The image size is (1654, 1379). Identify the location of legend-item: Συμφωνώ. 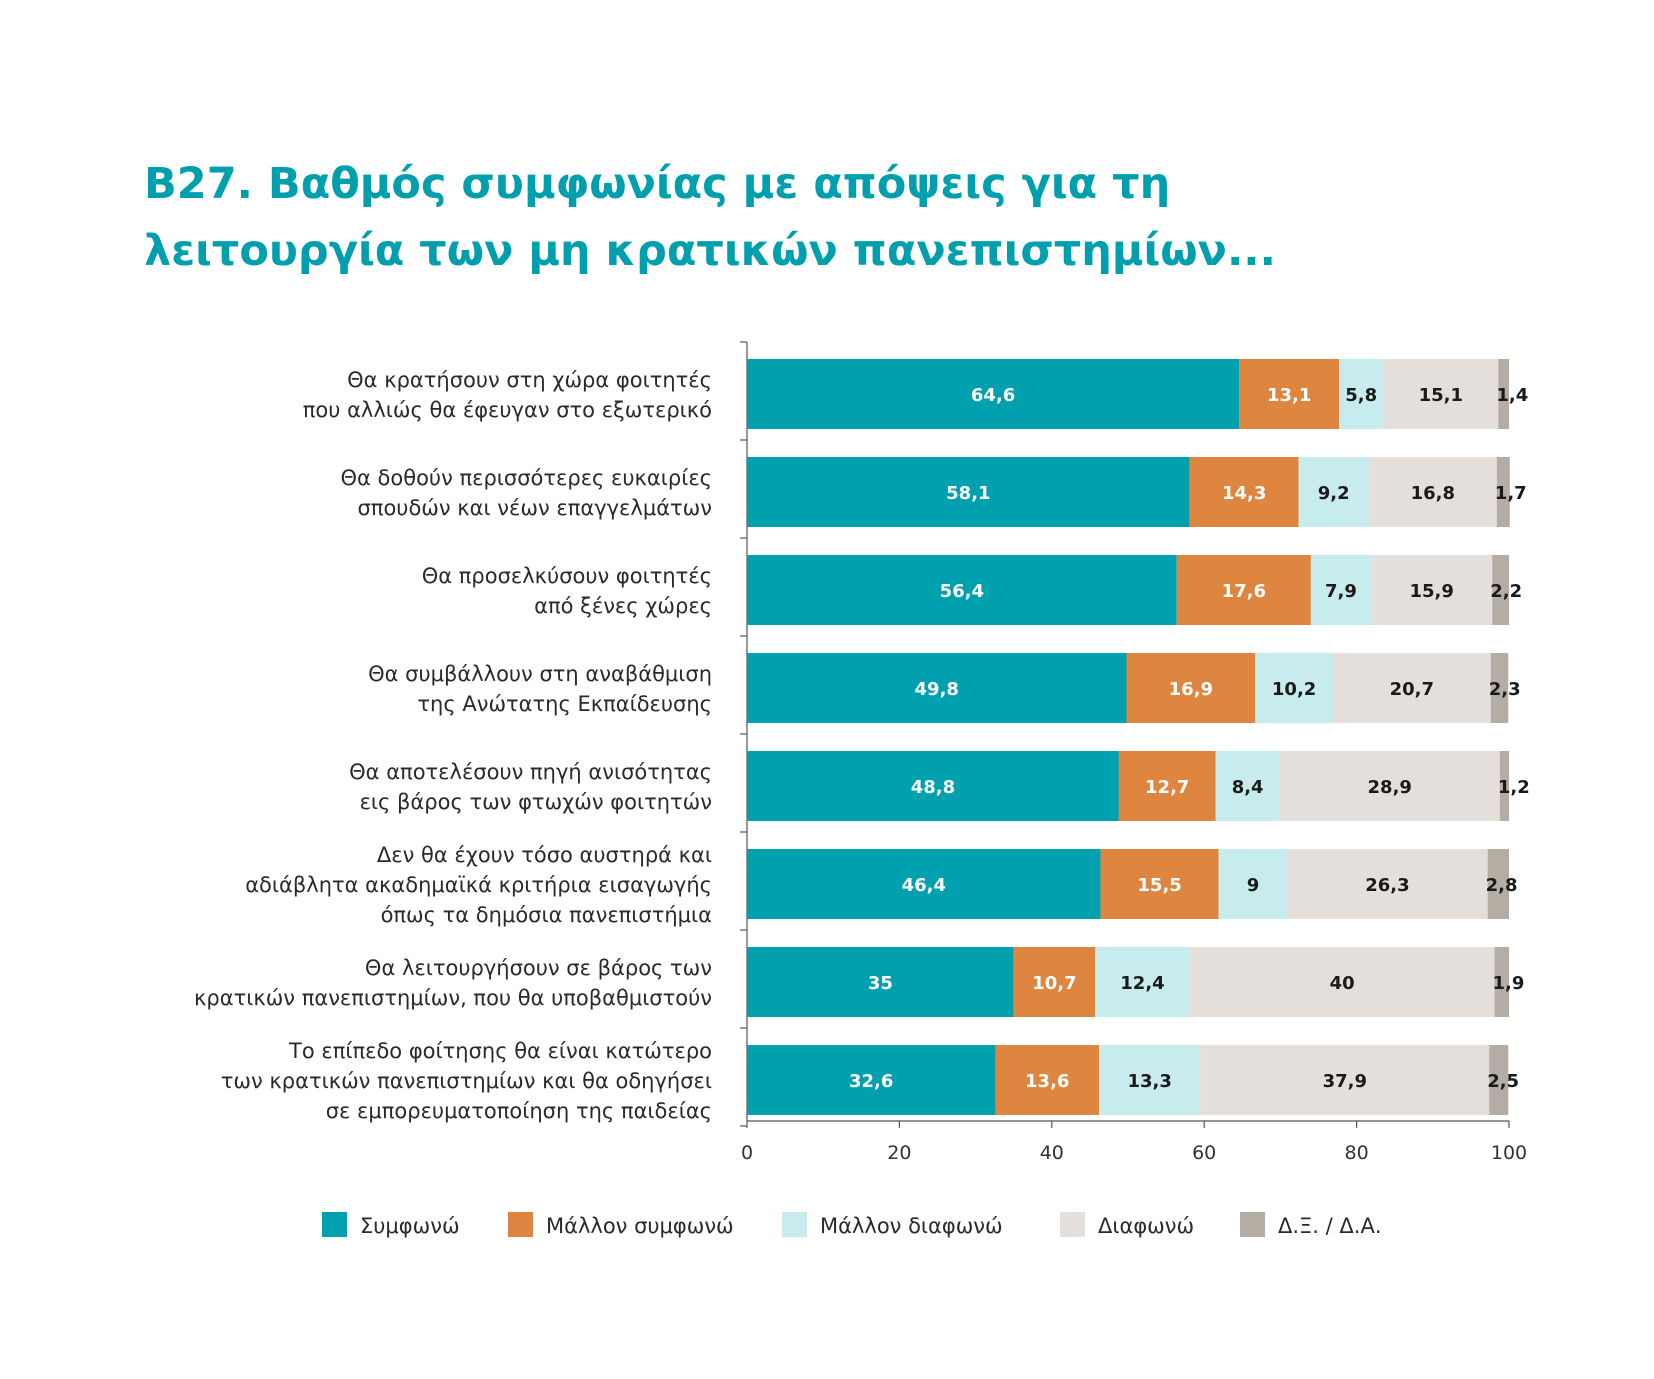
(391, 1225).